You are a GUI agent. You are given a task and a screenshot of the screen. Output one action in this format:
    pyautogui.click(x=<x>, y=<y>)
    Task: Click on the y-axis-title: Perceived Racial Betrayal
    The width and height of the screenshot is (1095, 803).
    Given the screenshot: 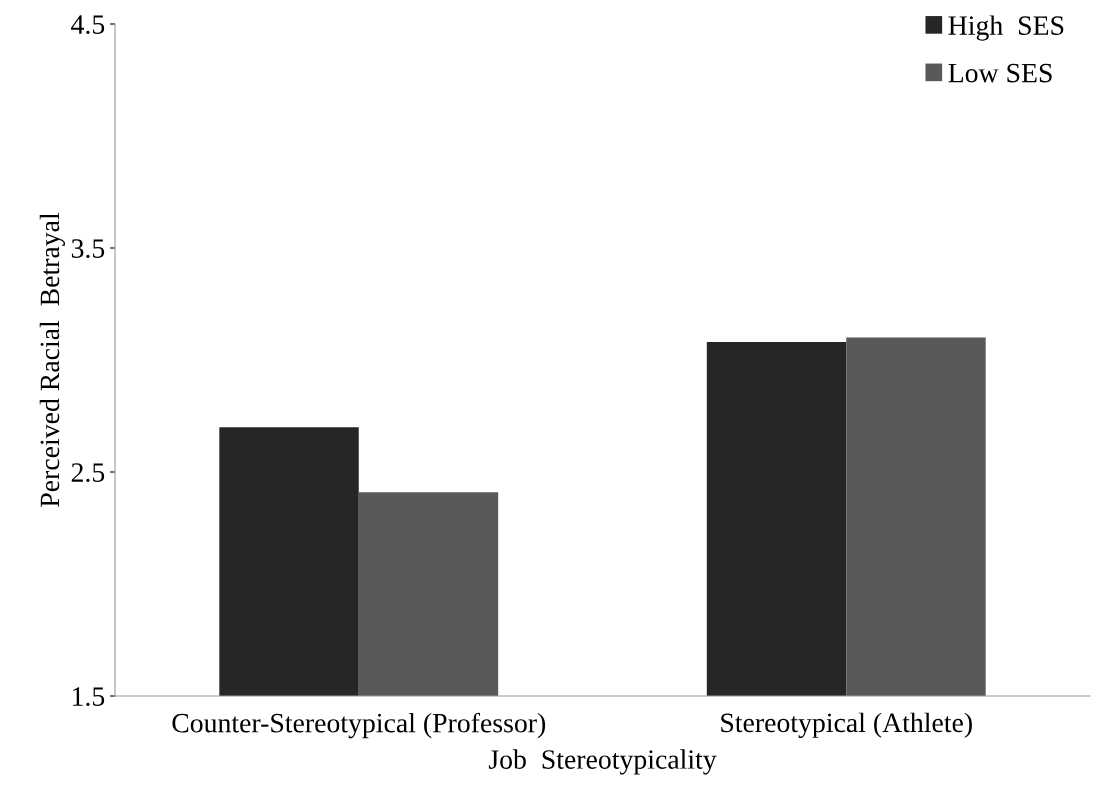 What is the action you would take?
    pyautogui.click(x=52, y=359)
    